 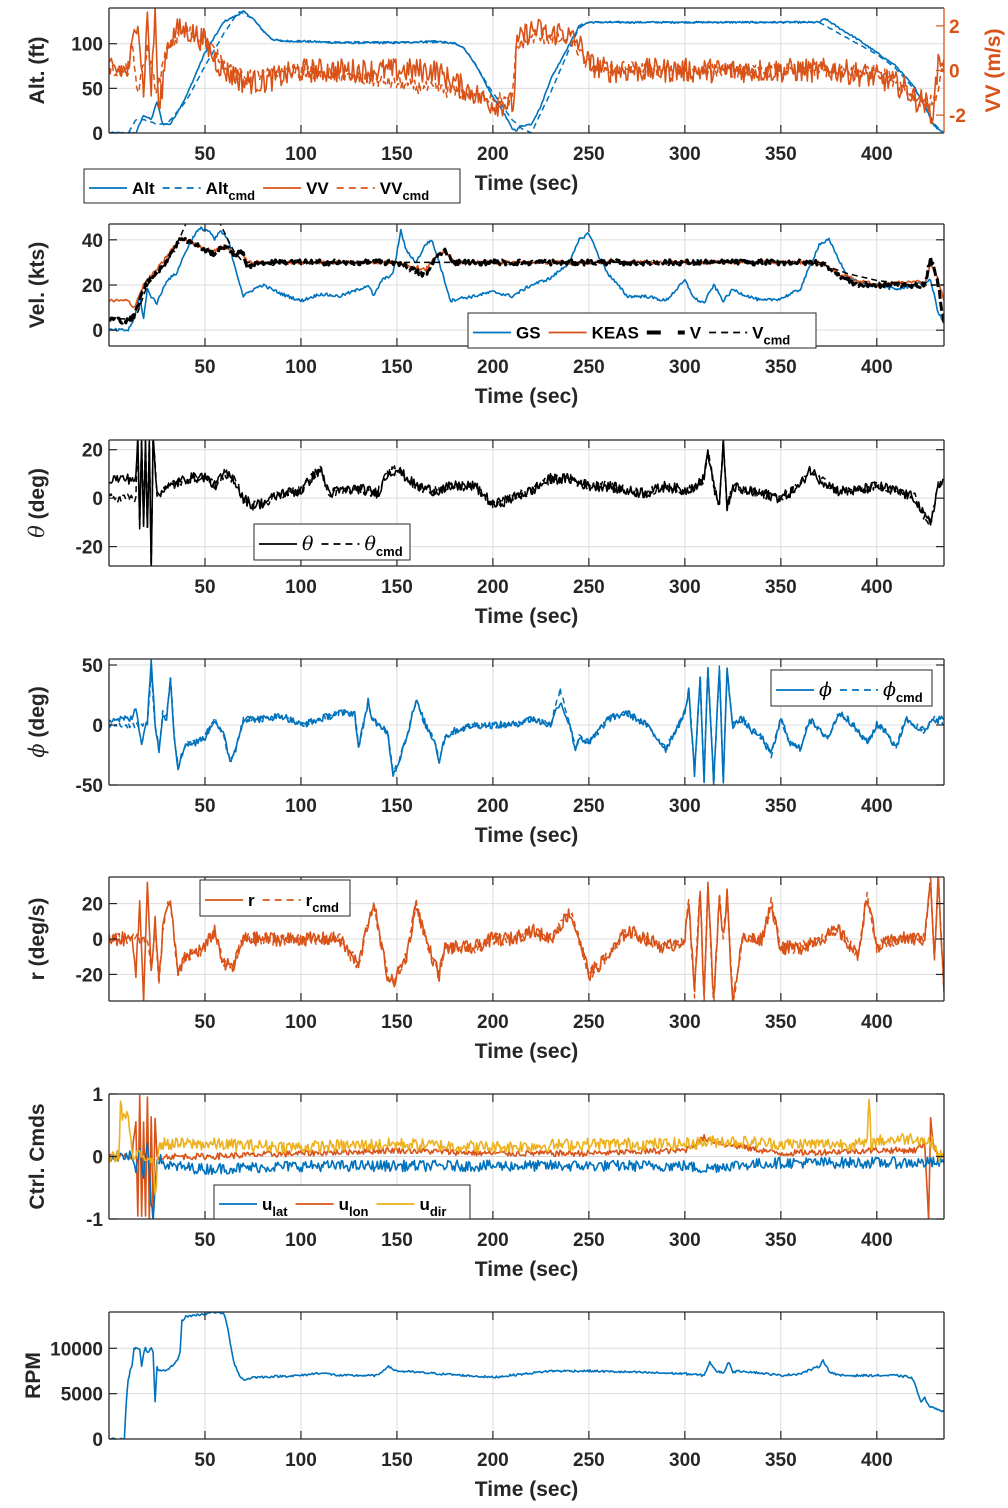 I want to click on legend-label: θ, so click(x=308, y=544).